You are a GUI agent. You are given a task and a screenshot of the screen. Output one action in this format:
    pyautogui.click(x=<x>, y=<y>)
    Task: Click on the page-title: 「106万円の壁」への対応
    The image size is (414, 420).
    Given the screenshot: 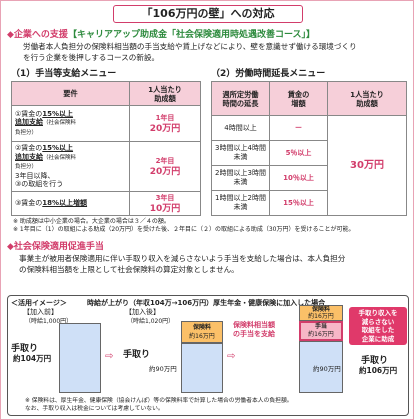 What is the action you would take?
    pyautogui.click(x=208, y=14)
    